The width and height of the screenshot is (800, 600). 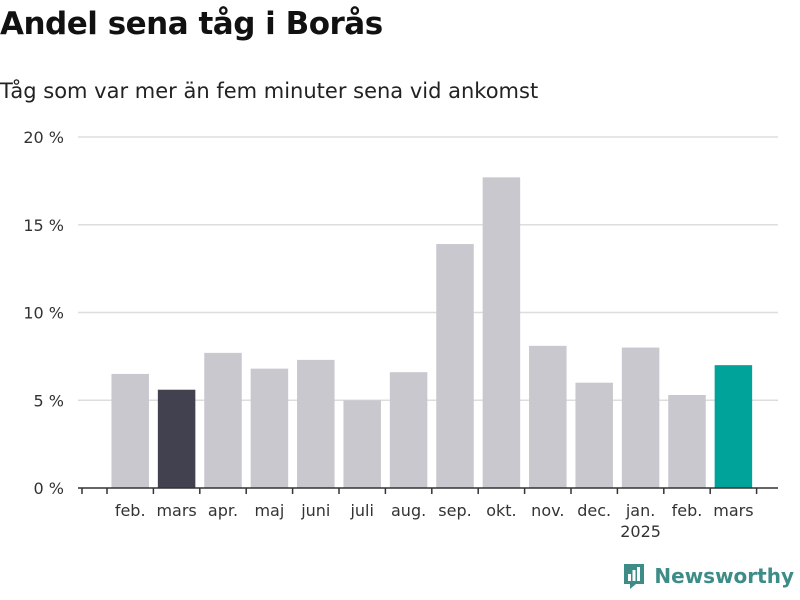 I want to click on x-tick-label: apr., so click(x=223, y=510).